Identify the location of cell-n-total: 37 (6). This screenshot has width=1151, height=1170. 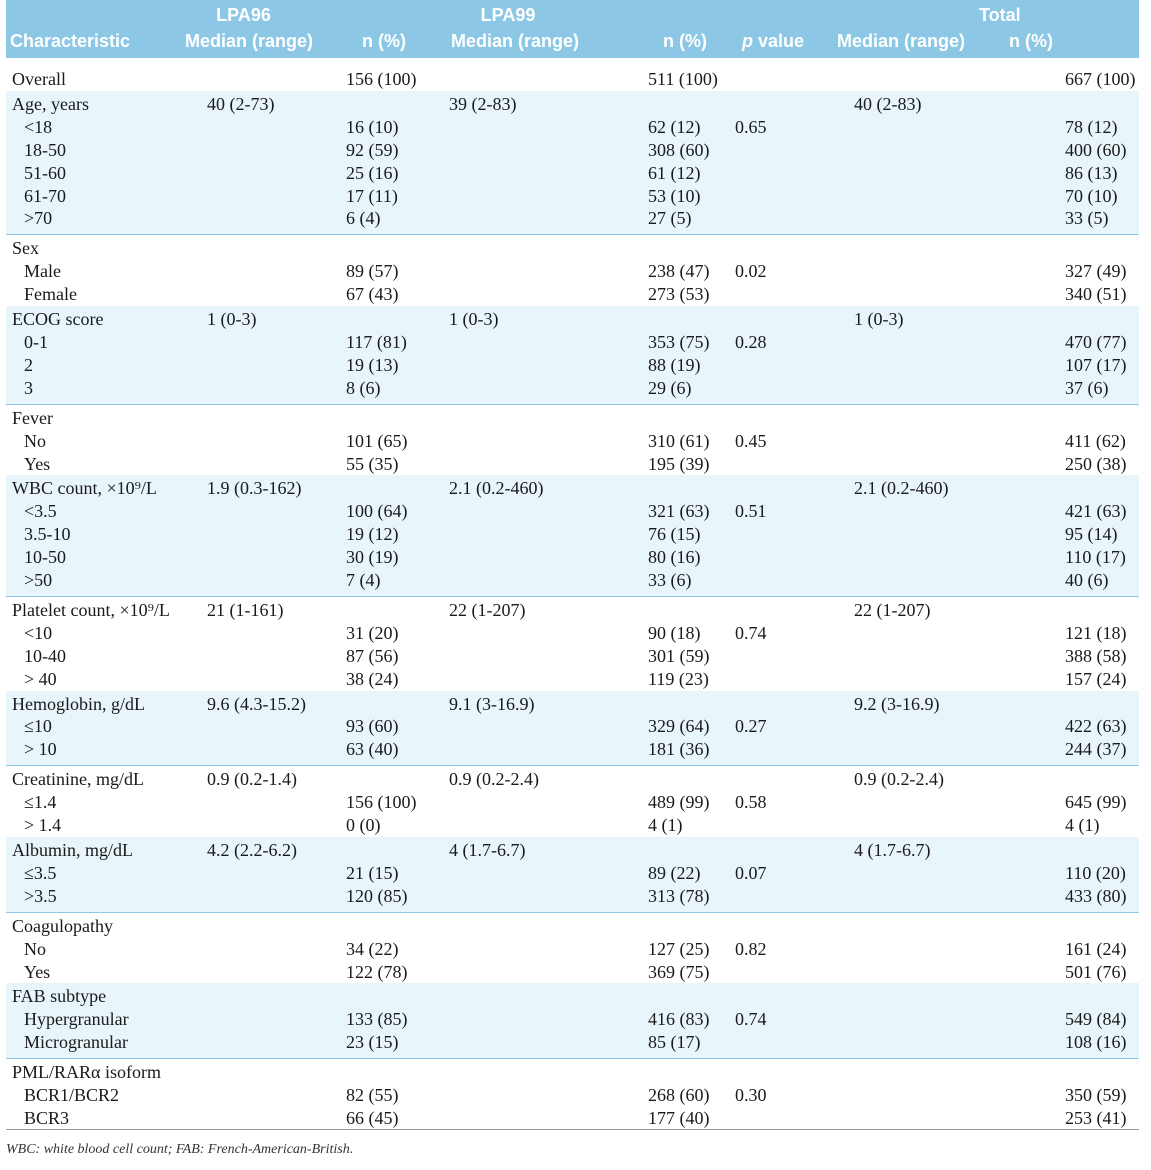
(1087, 387).